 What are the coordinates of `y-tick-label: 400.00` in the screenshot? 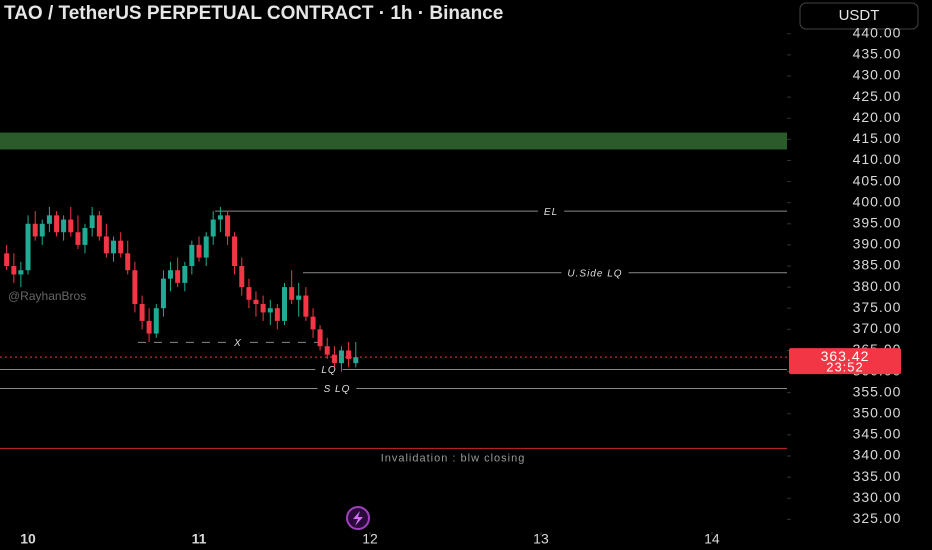 It's located at (877, 201).